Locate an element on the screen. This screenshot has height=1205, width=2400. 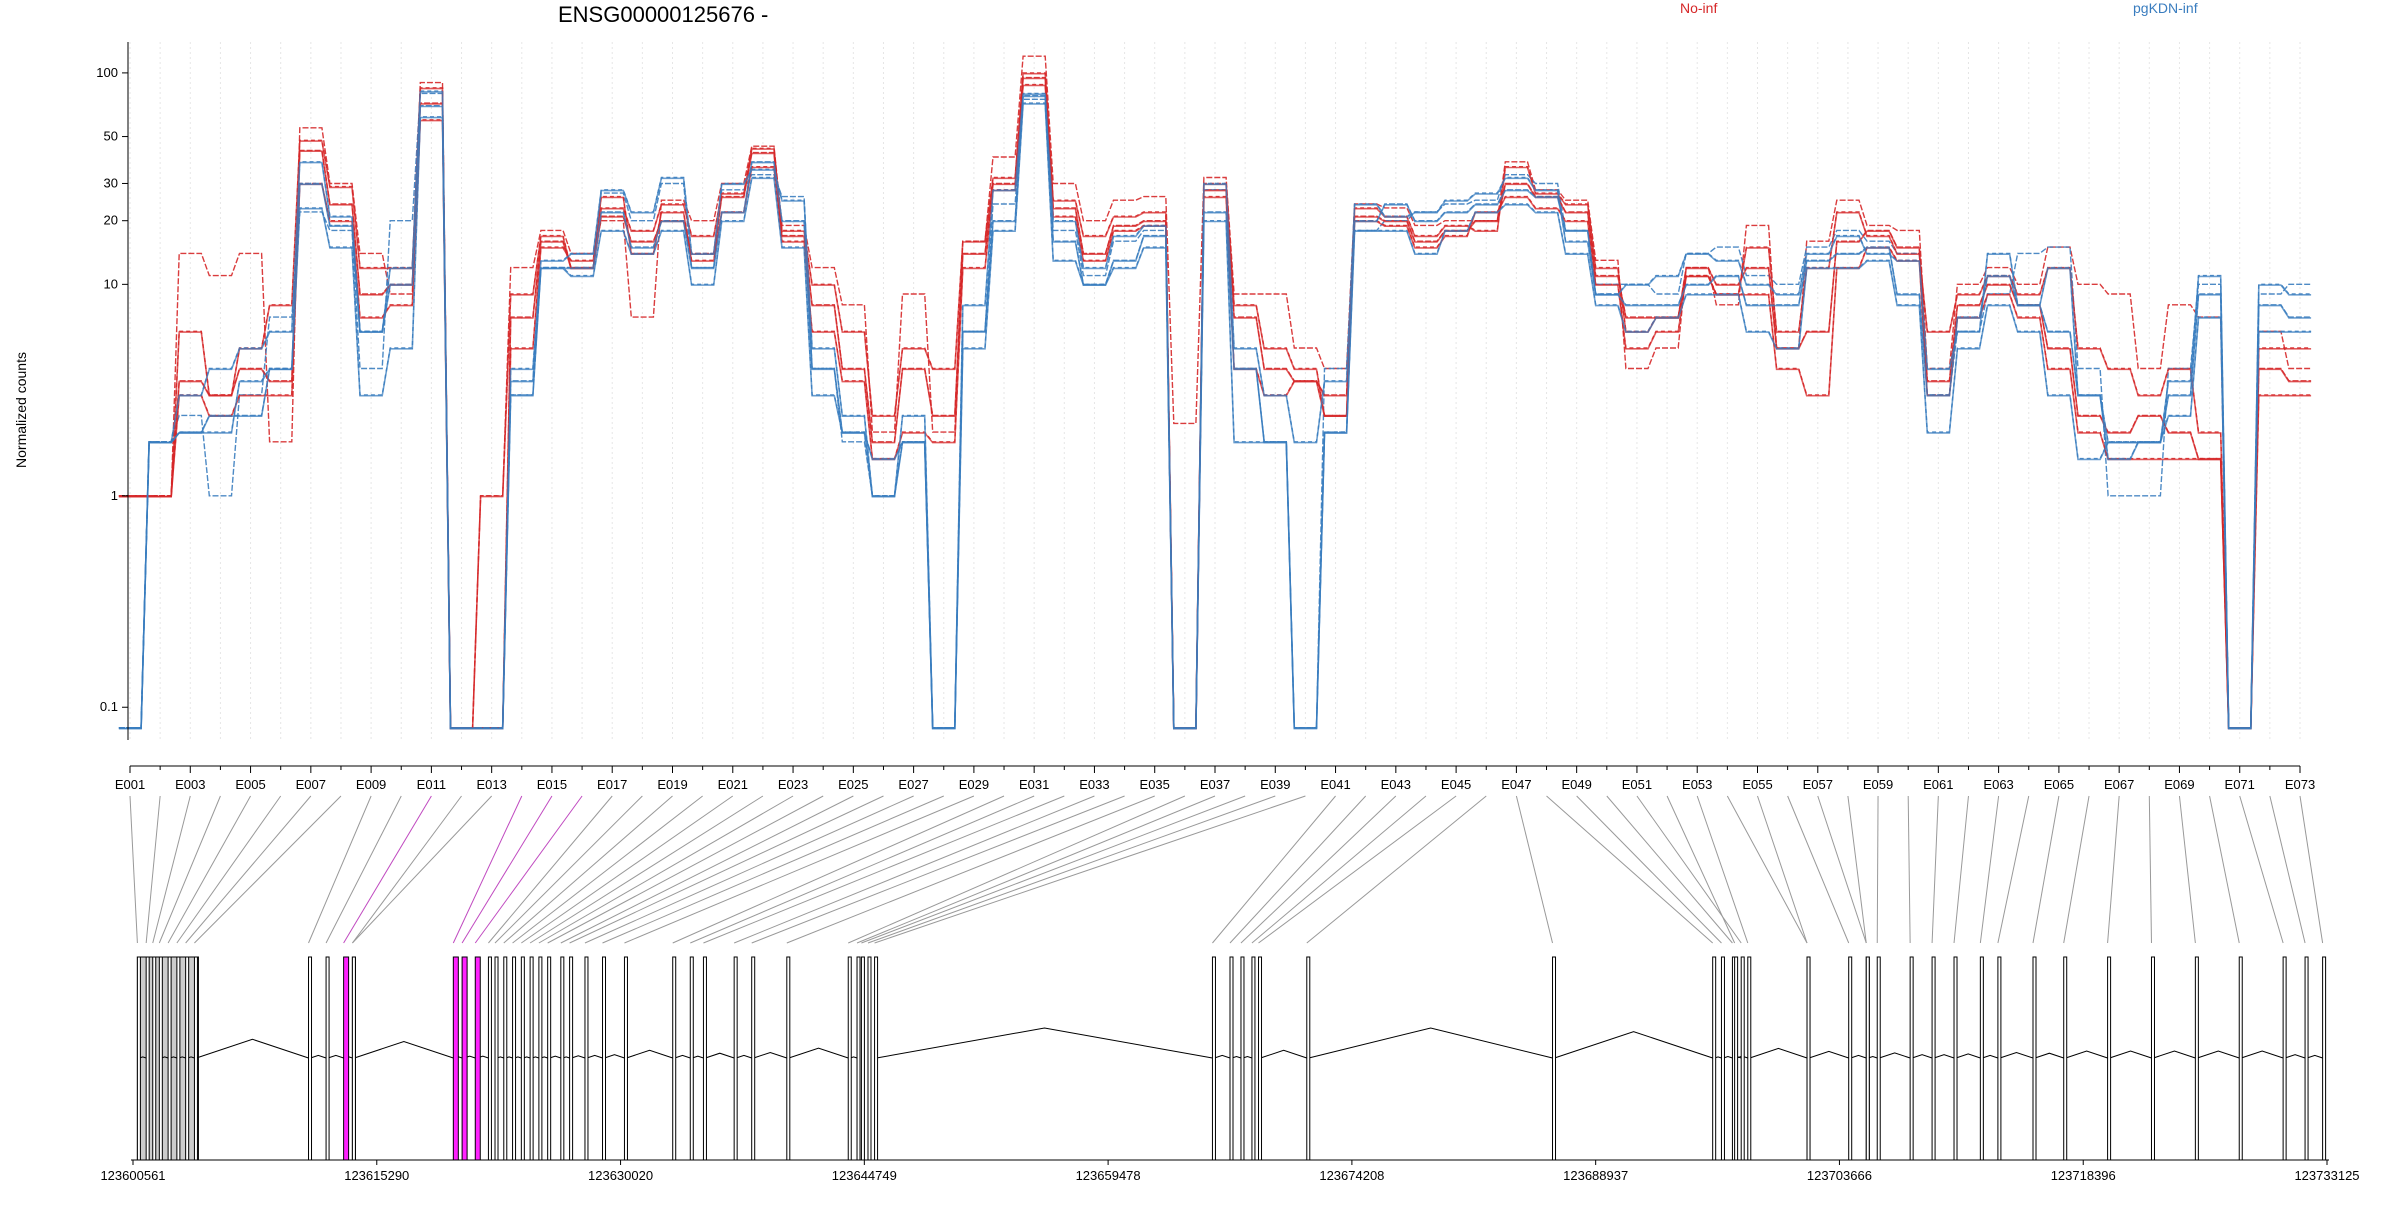
genomic-tick-label: 123630020 is located at coordinates (620, 1175).